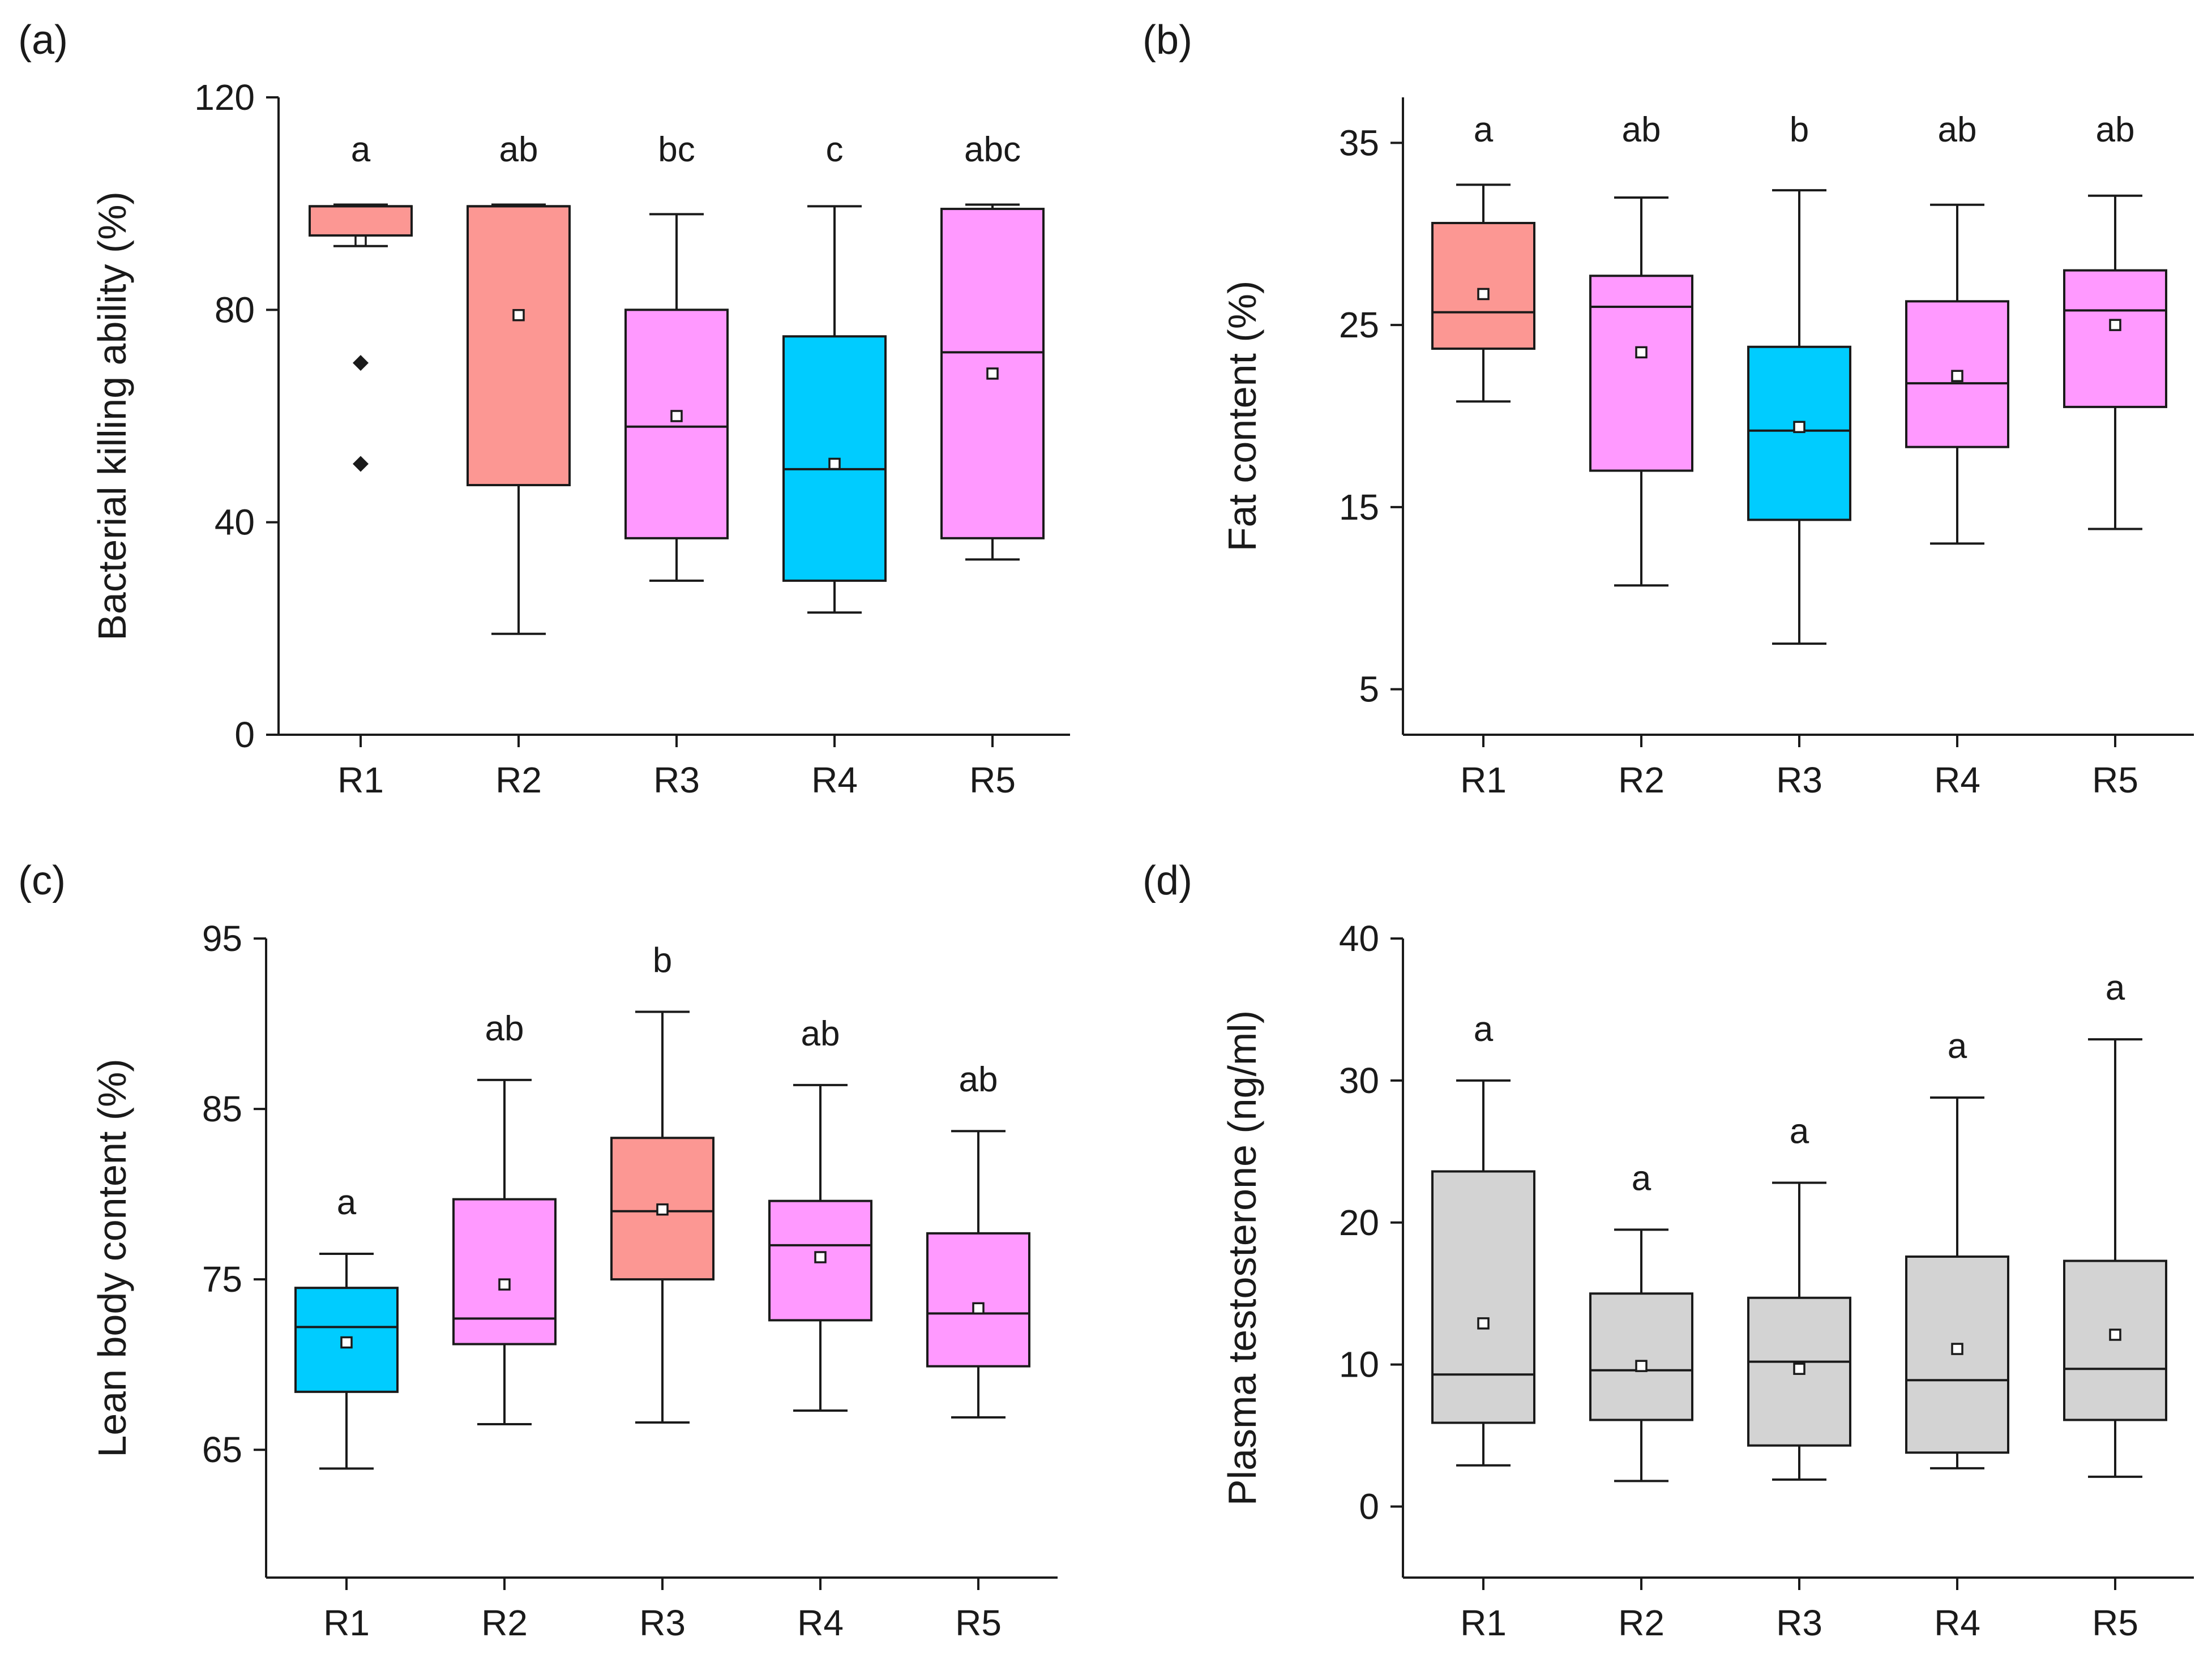 The height and width of the screenshot is (1654, 2212). Describe the element at coordinates (112, 416) in the screenshot. I see `y-axis-title: Bacterial killing ability (%)` at that location.